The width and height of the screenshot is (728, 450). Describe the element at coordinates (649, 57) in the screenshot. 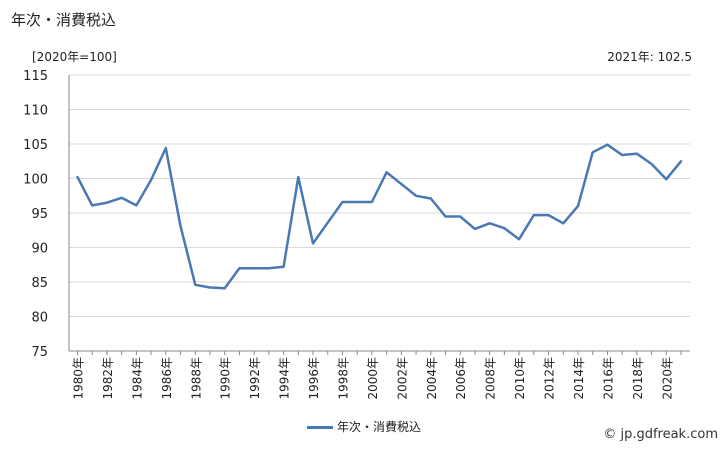

I see `latest-value-label: 2021年: 102.5` at that location.